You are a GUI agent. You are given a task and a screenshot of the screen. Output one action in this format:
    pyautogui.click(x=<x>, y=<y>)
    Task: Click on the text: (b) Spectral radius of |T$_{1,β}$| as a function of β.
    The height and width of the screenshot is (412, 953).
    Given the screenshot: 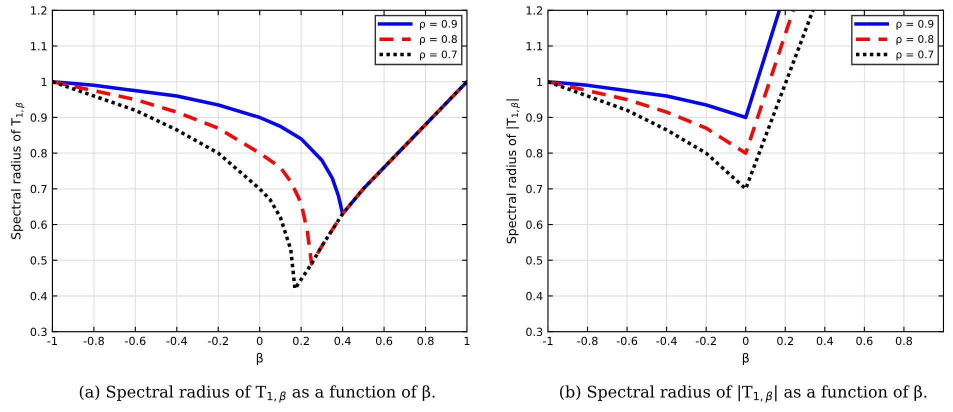 What is the action you would take?
    pyautogui.click(x=743, y=393)
    